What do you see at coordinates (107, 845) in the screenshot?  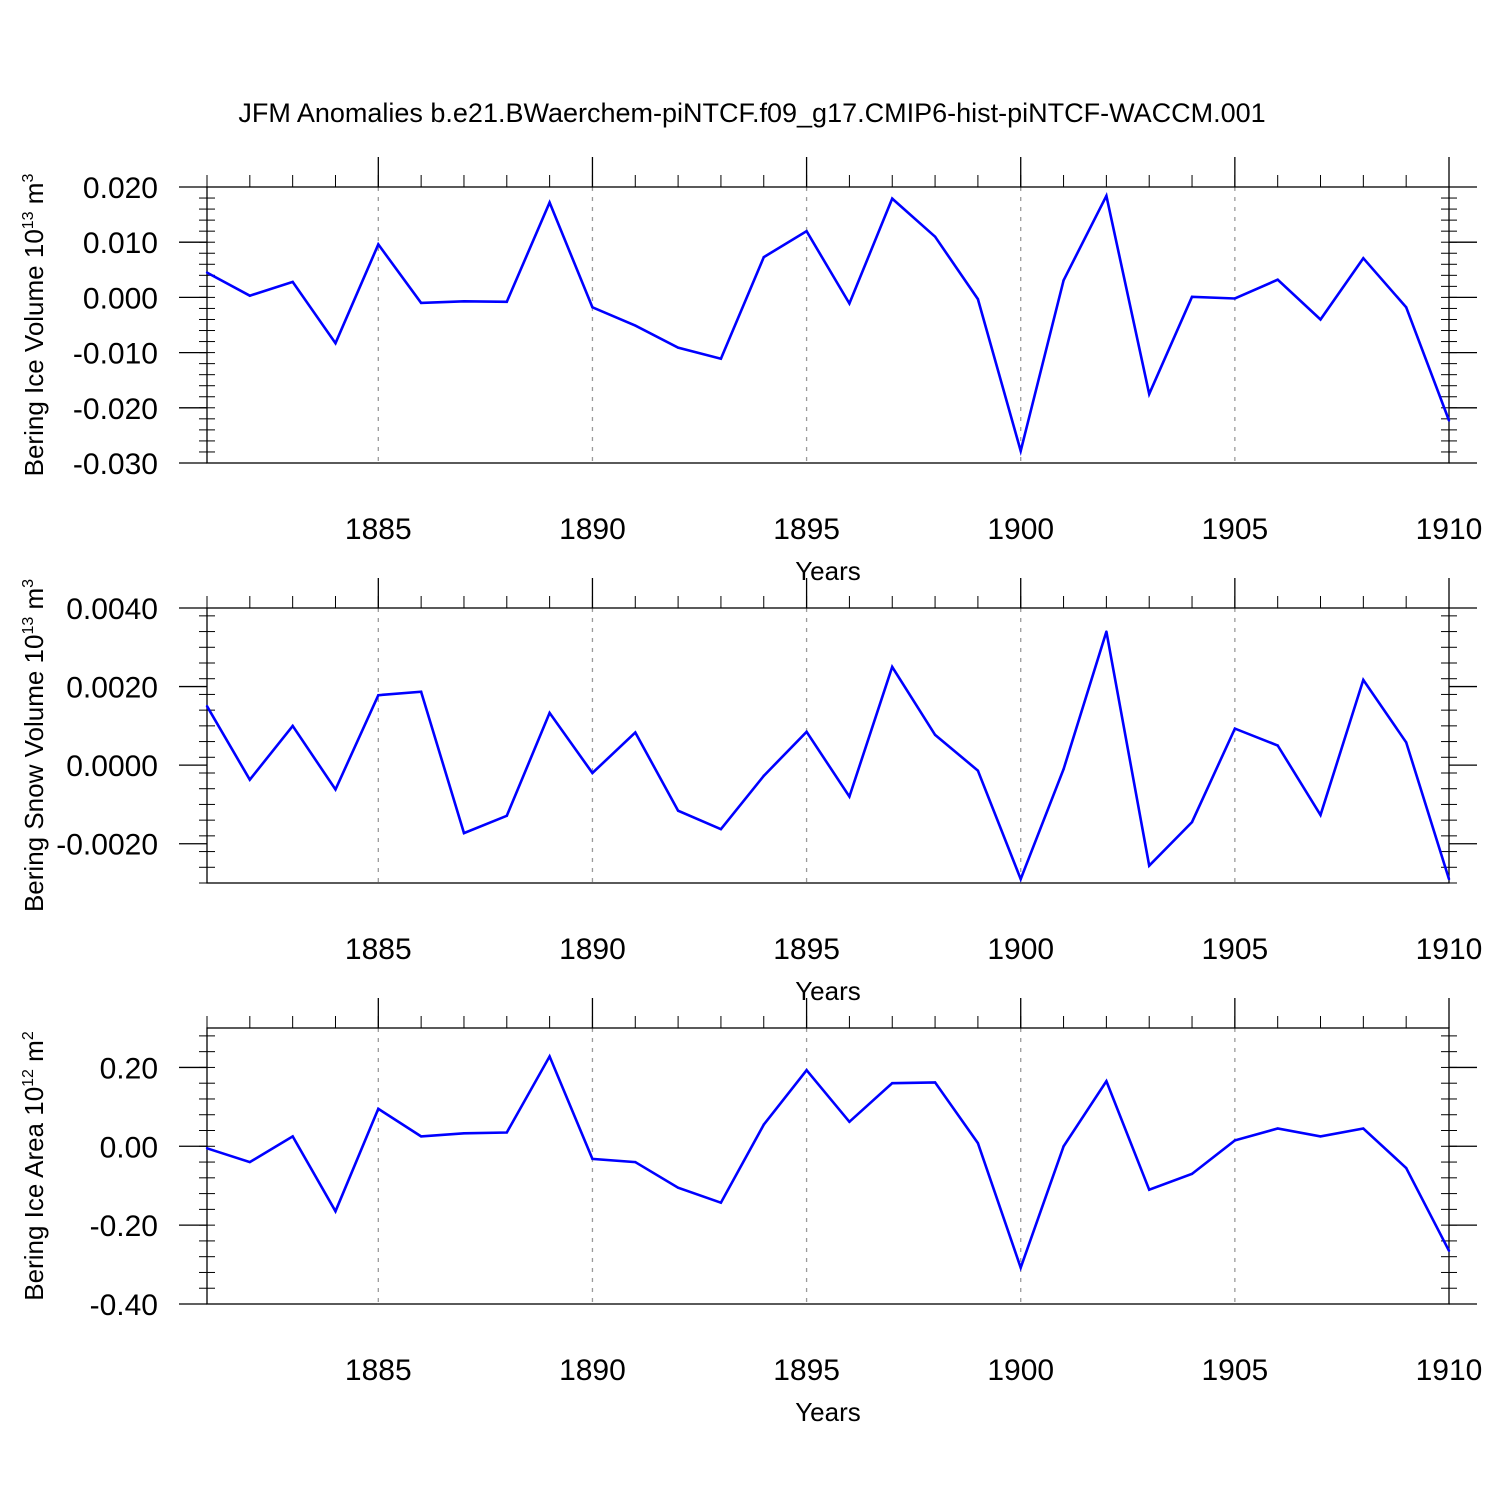 I see `y-tick-label: -0.0020` at bounding box center [107, 845].